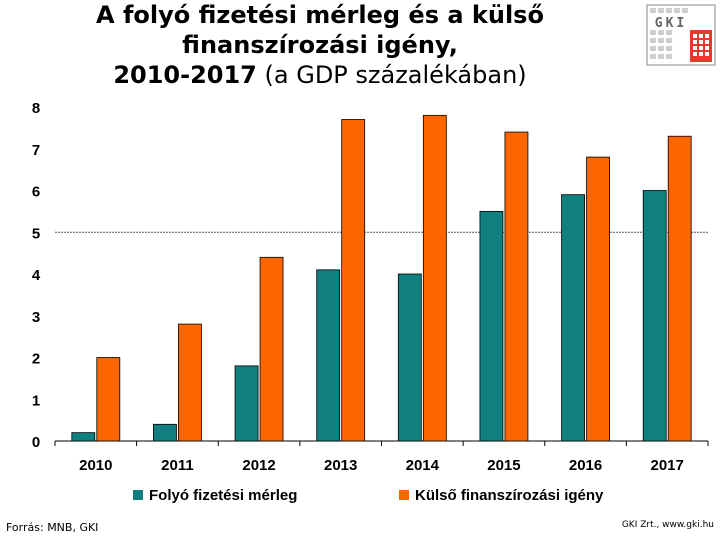  Describe the element at coordinates (271, 349) in the screenshot. I see `bar-external-financing-2012` at that location.